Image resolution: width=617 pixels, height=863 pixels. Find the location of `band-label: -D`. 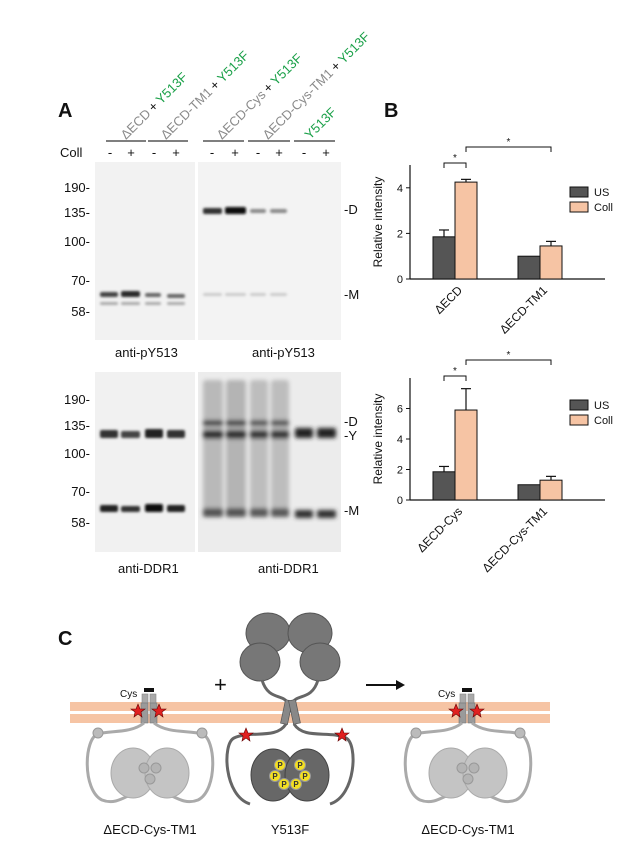

band-label: -D is located at coordinates (351, 421).